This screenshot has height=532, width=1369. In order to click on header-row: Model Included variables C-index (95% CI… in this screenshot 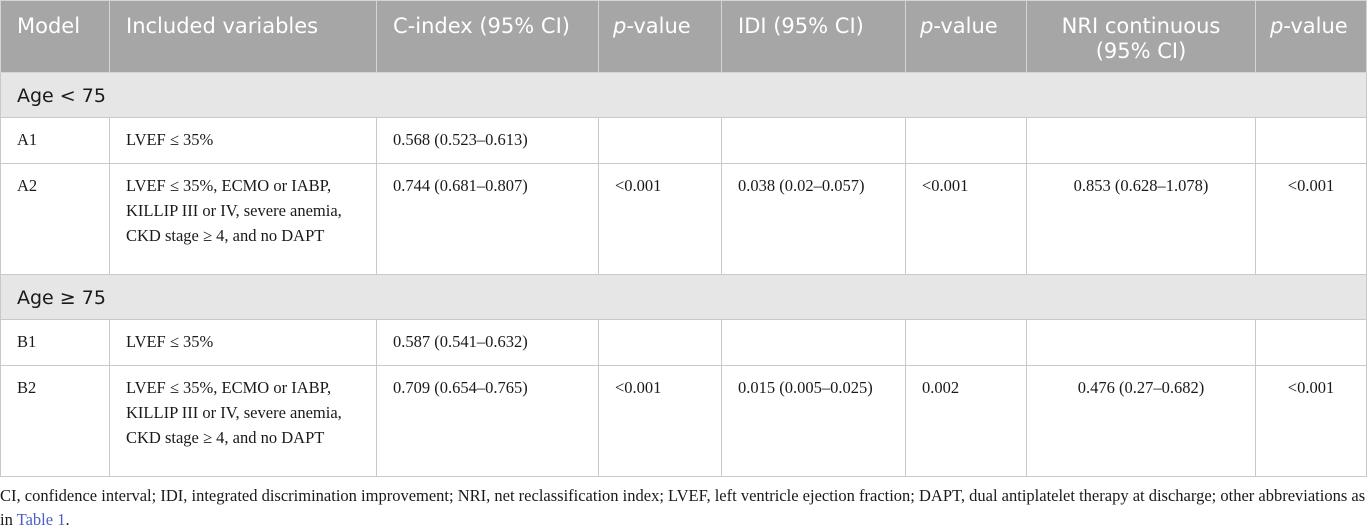, I will do `click(683, 36)`.